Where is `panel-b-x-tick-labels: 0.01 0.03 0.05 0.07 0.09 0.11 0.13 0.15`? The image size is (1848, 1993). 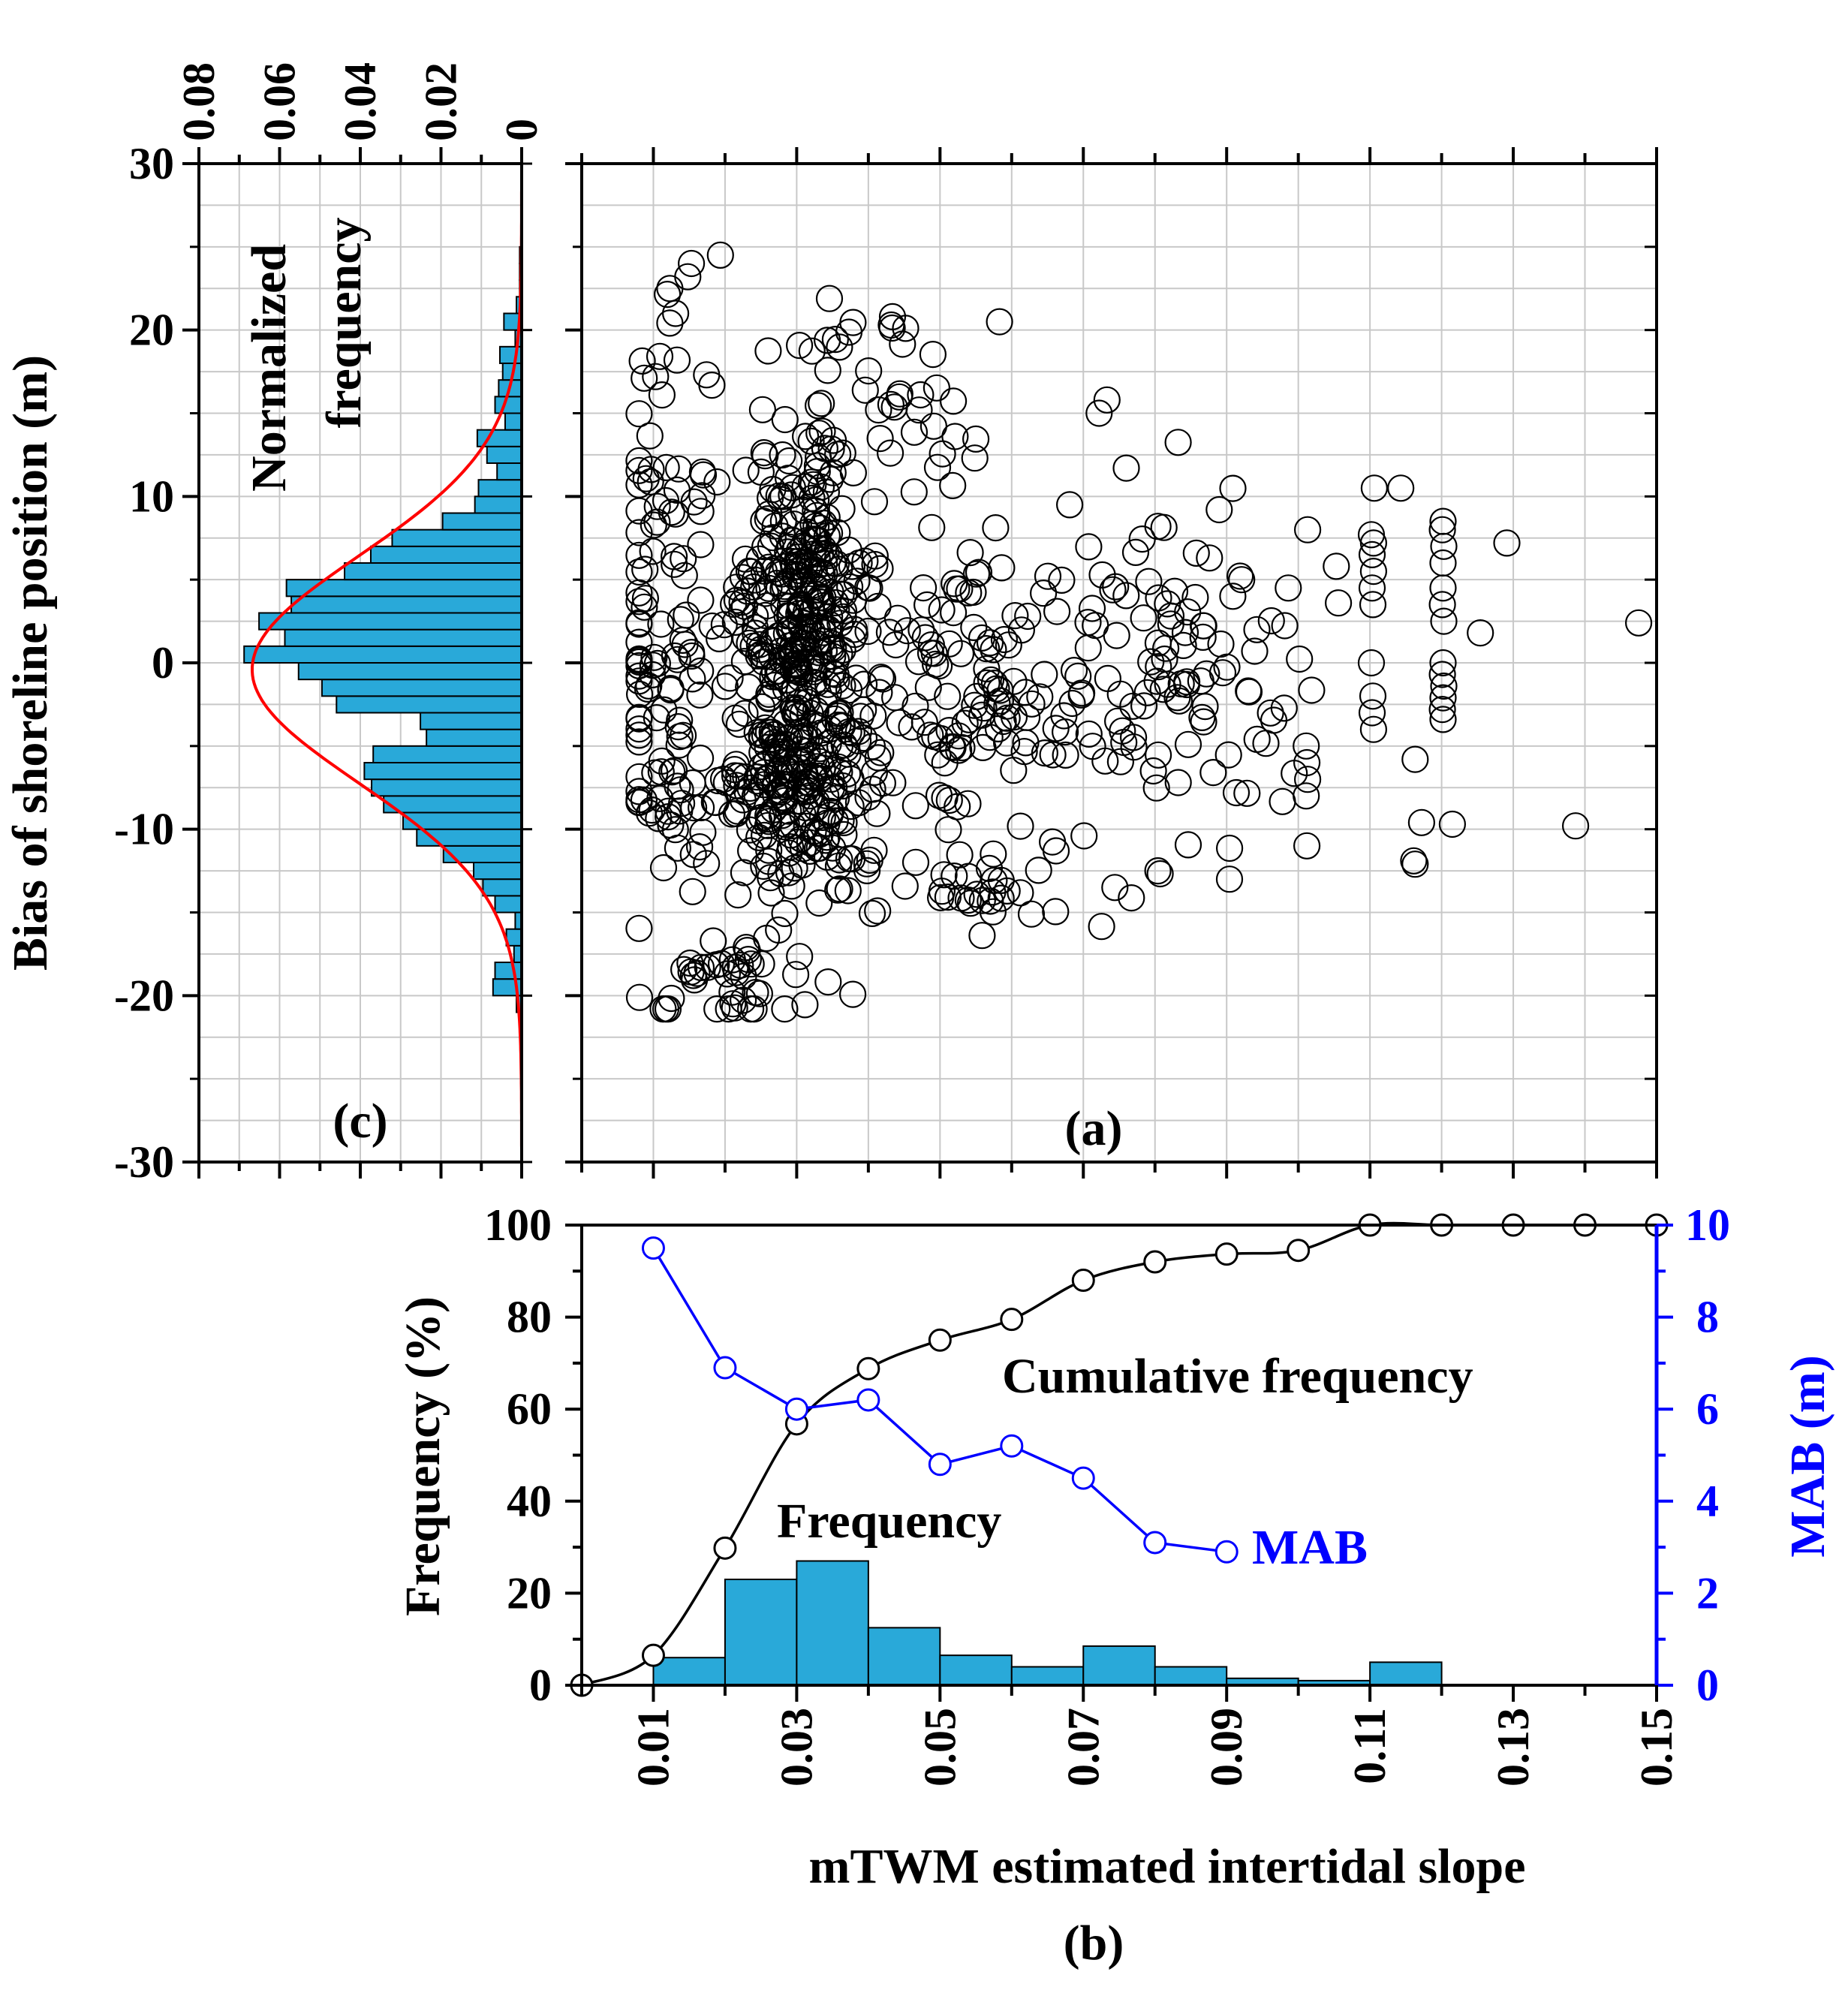
panel-b-x-tick-labels: 0.01 0.03 0.05 0.07 0.09 0.11 0.13 0.15 is located at coordinates (1154, 1747).